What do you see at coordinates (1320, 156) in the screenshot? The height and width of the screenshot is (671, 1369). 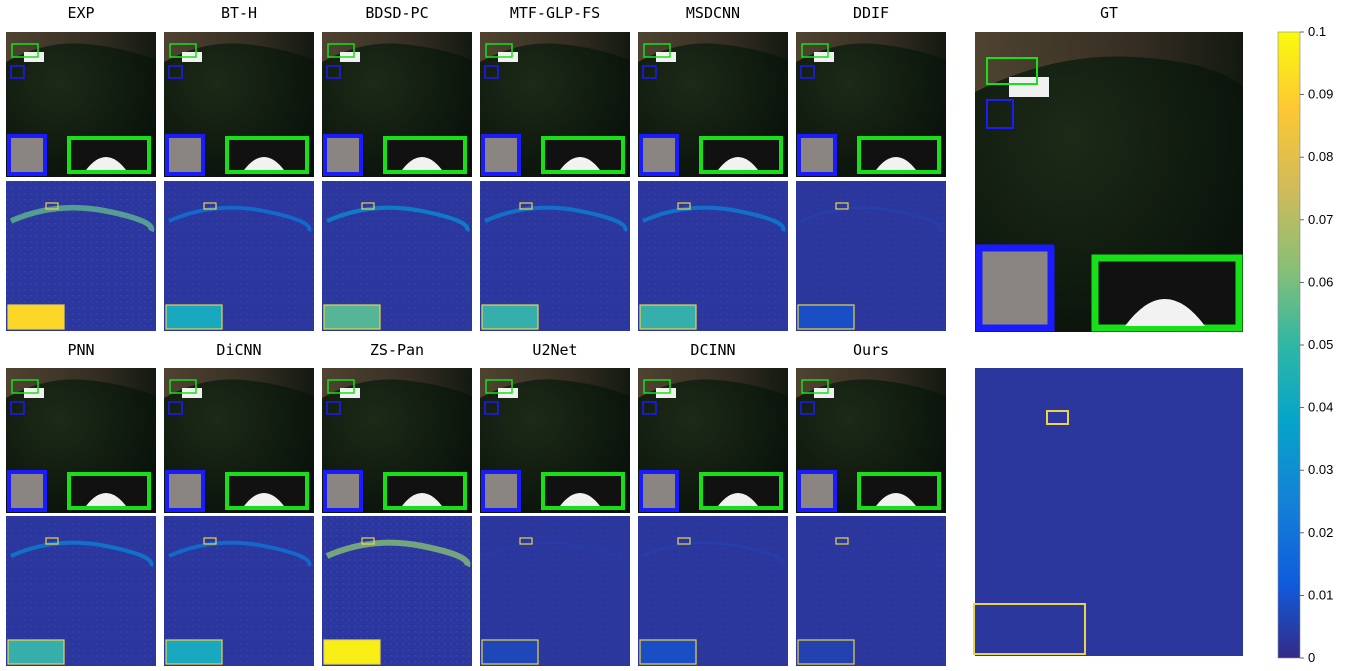 I see `colorbar-tick-label: 0.08` at bounding box center [1320, 156].